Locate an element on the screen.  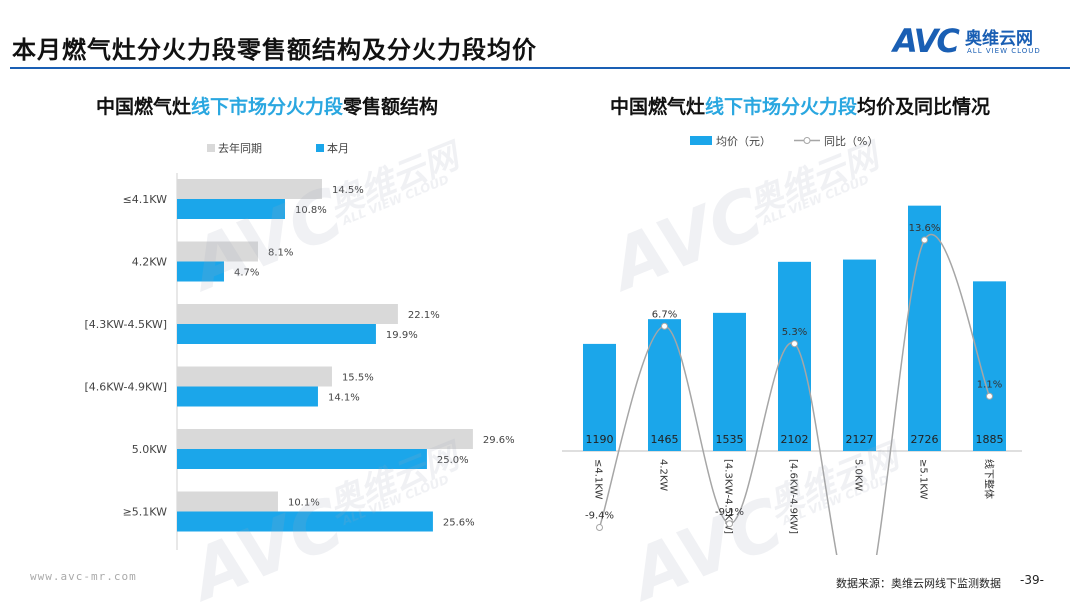
footer-source: 数据来源：奥维云网线下监测数据 is located at coordinates (918, 583).